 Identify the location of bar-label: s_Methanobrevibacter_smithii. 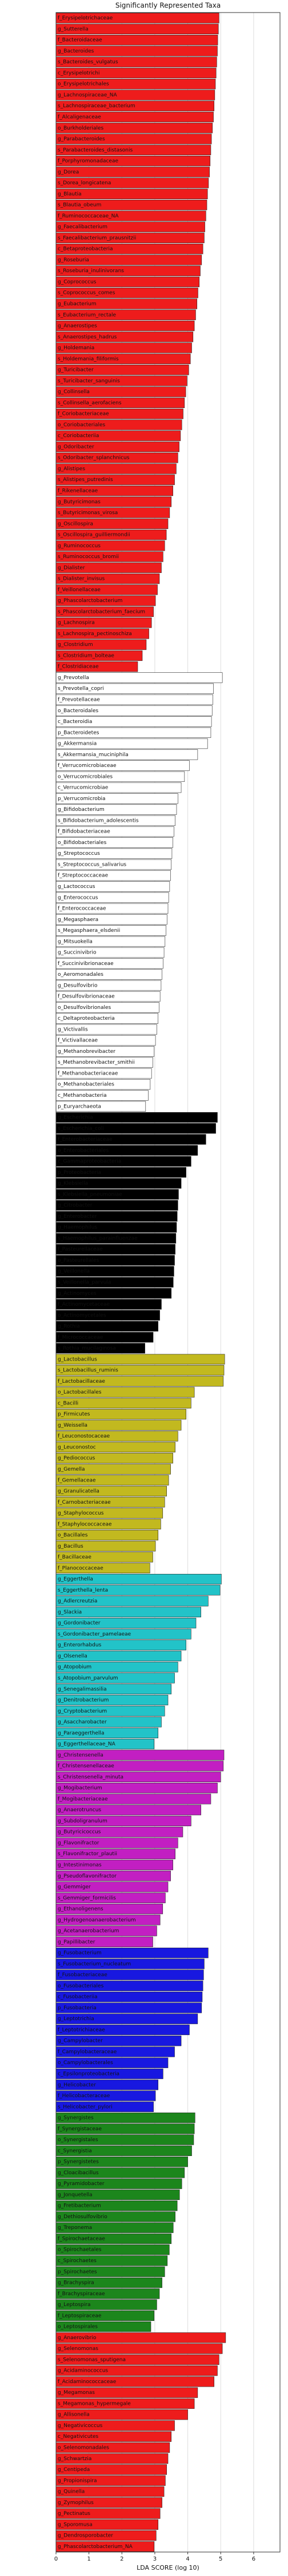
(96, 1062).